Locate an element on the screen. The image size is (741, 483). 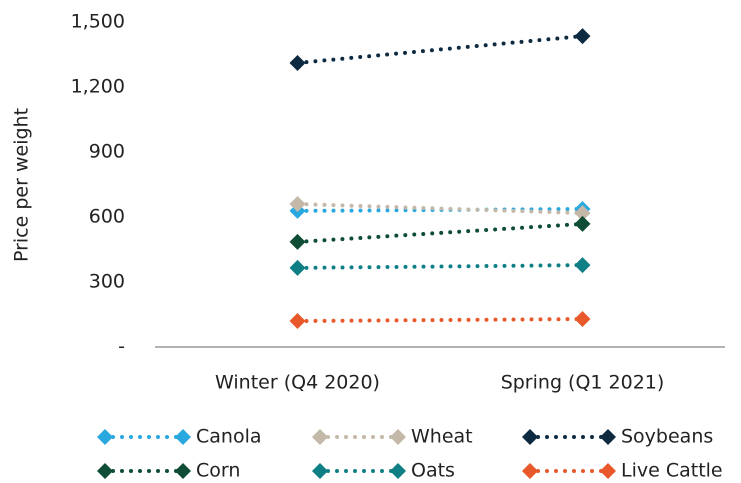
x-tick-label: Winter (Q4 2020) is located at coordinates (297, 383).